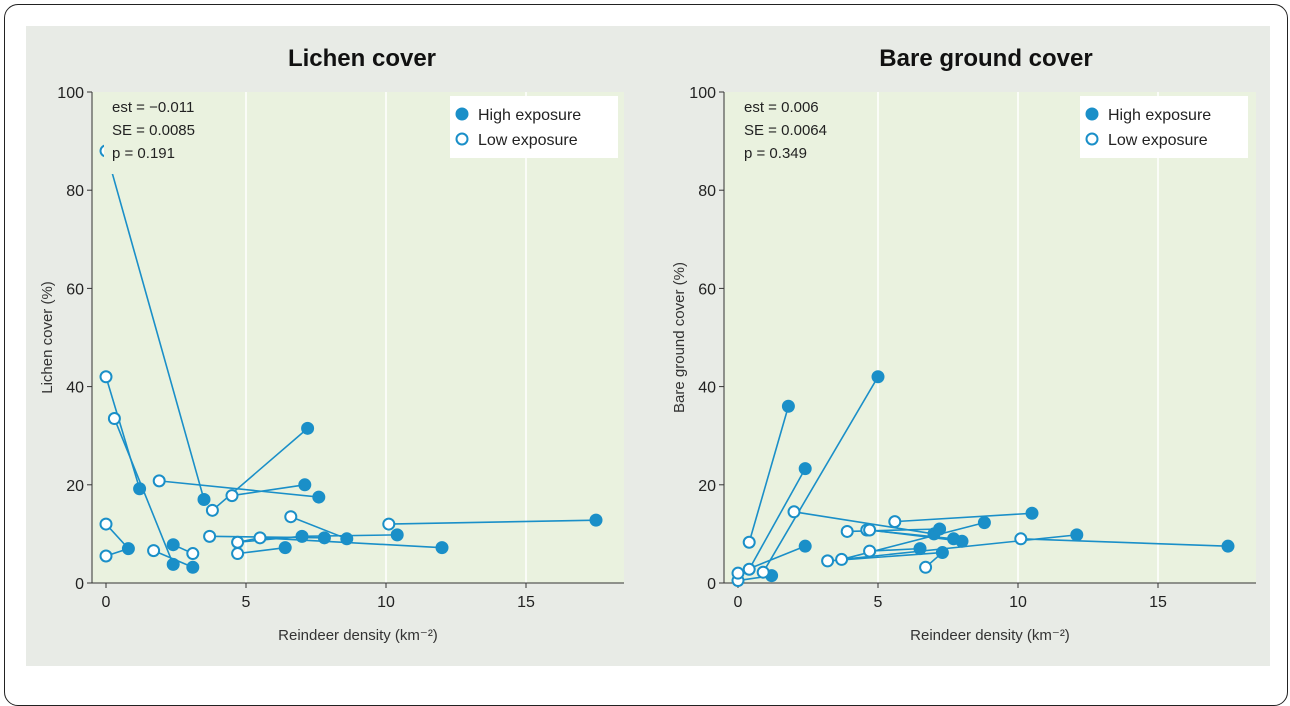 The height and width of the screenshot is (706, 1290). I want to click on y-tick-label: 80, so click(707, 191).